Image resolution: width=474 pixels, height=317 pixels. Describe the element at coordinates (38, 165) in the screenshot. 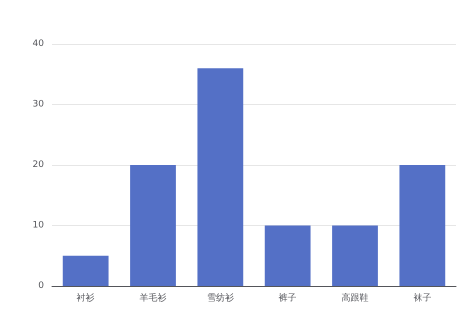

I see `y-tick-label: 20` at that location.